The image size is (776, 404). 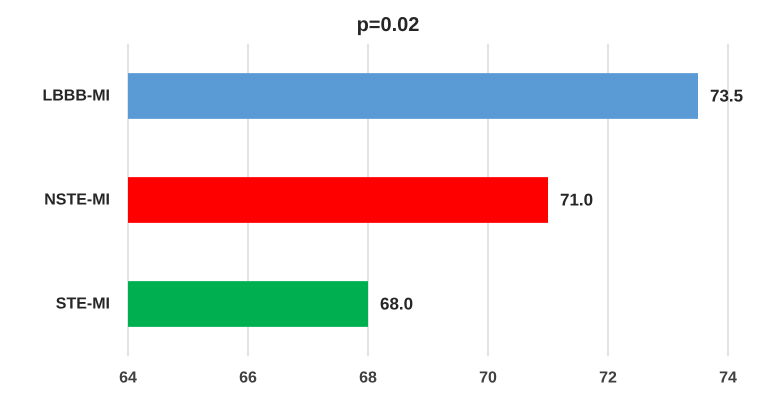 I want to click on x-tick-label: 70, so click(x=488, y=378).